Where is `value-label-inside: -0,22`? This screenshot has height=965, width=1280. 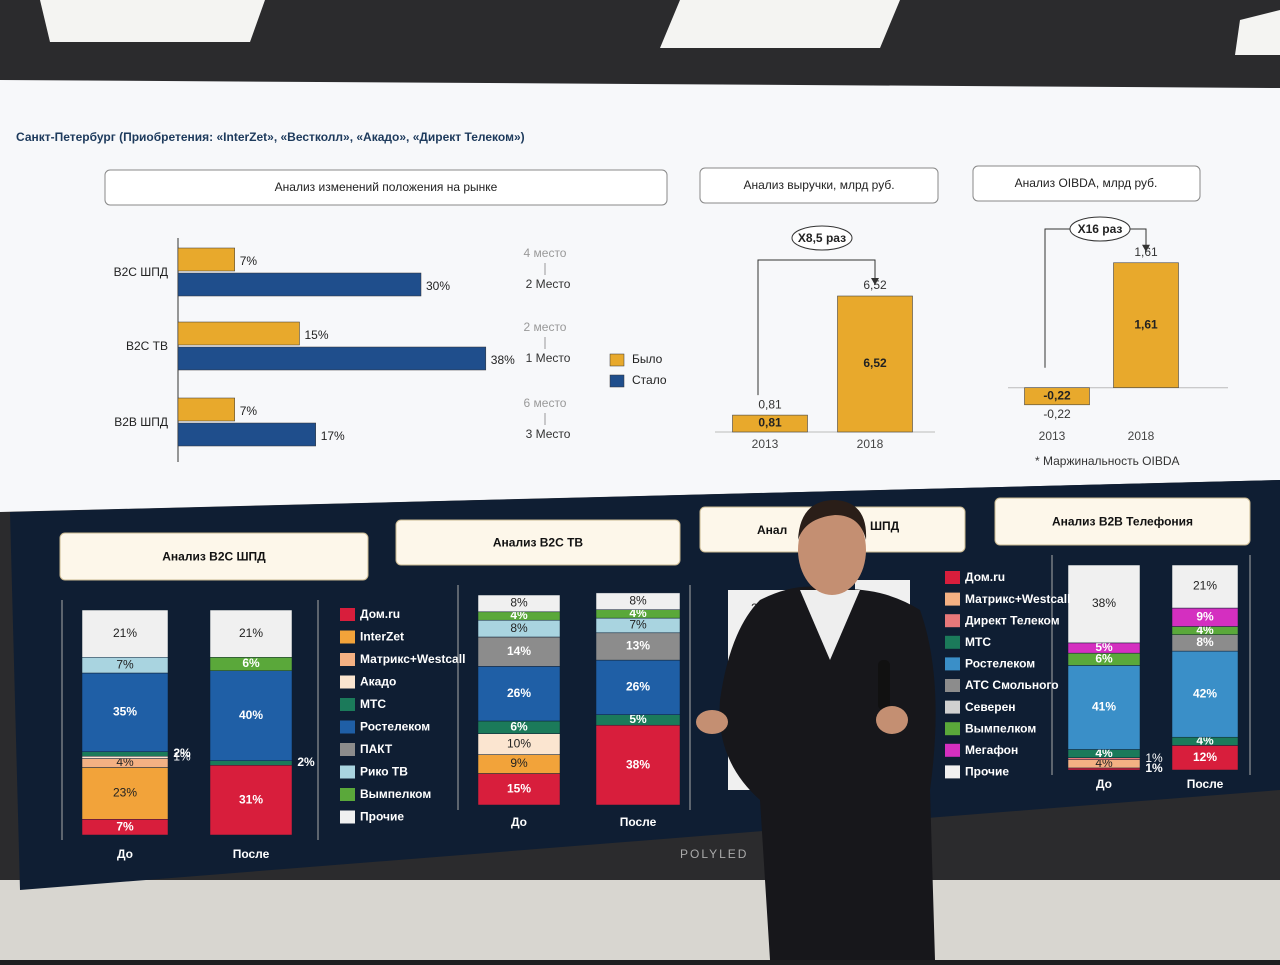 value-label-inside: -0,22 is located at coordinates (1057, 395).